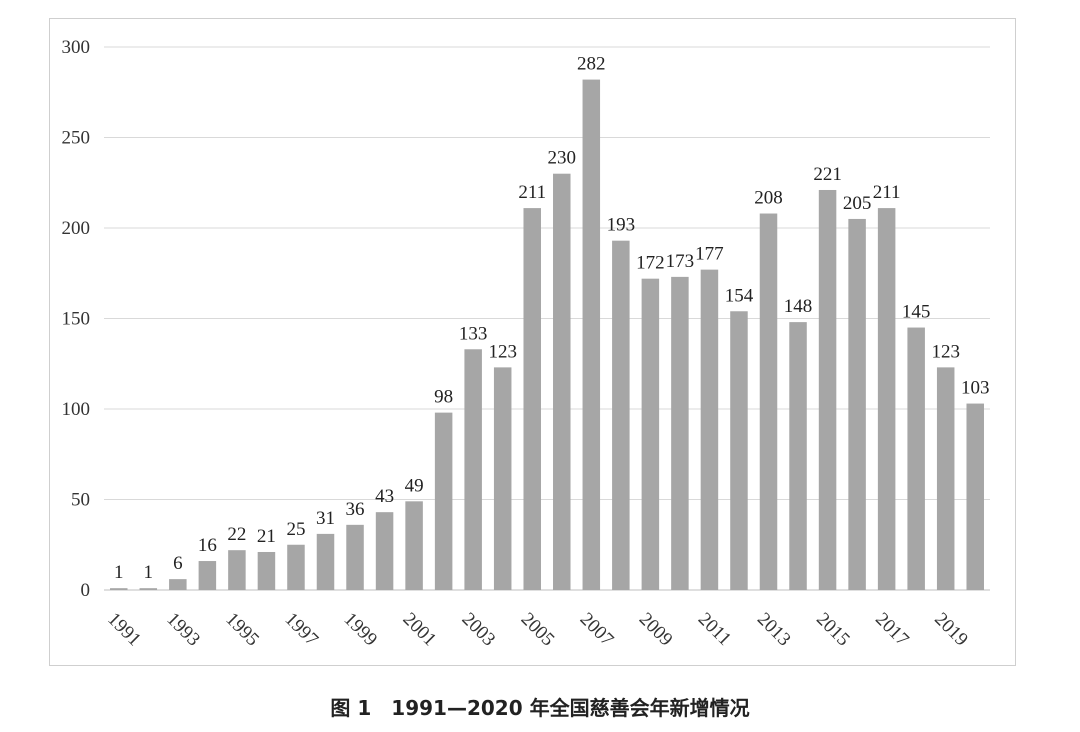 This screenshot has width=1080, height=732. What do you see at coordinates (266, 536) in the screenshot?
I see `data-label: 21` at bounding box center [266, 536].